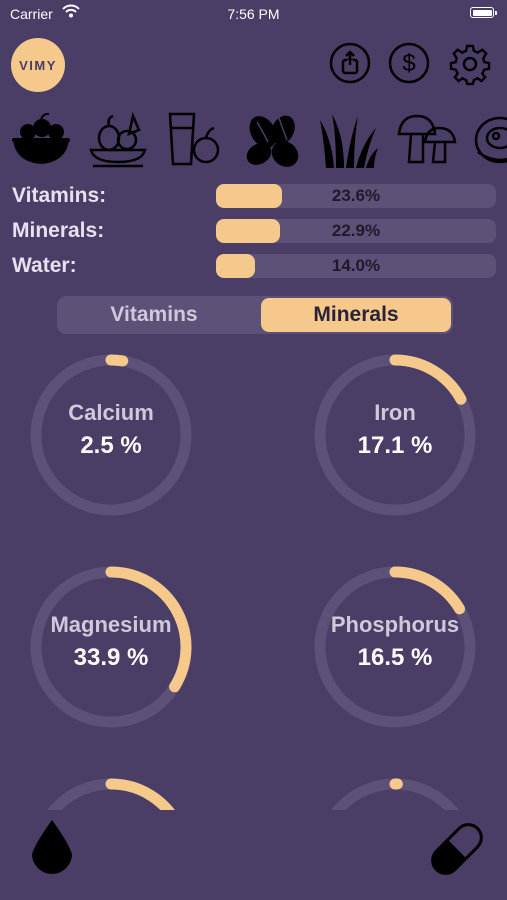 This screenshot has width=507, height=900. Describe the element at coordinates (118, 140) in the screenshot. I see `vegetables-icon` at that location.